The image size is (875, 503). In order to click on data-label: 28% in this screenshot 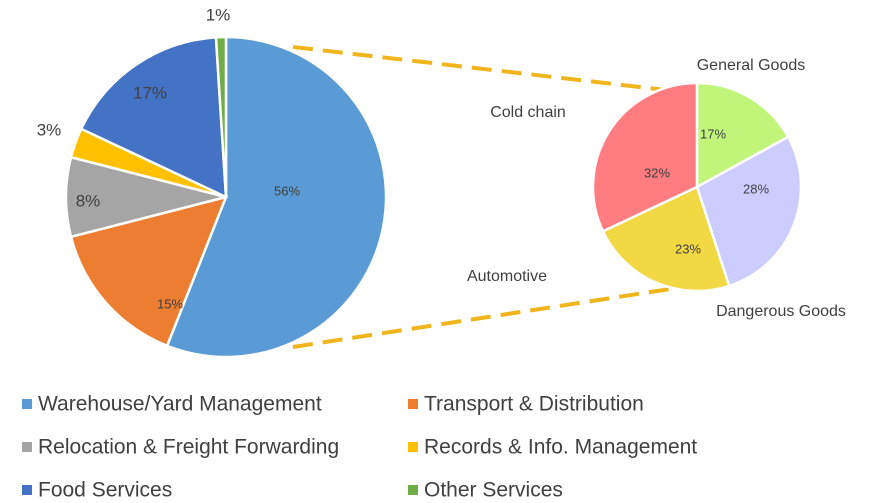, I will do `click(756, 188)`.